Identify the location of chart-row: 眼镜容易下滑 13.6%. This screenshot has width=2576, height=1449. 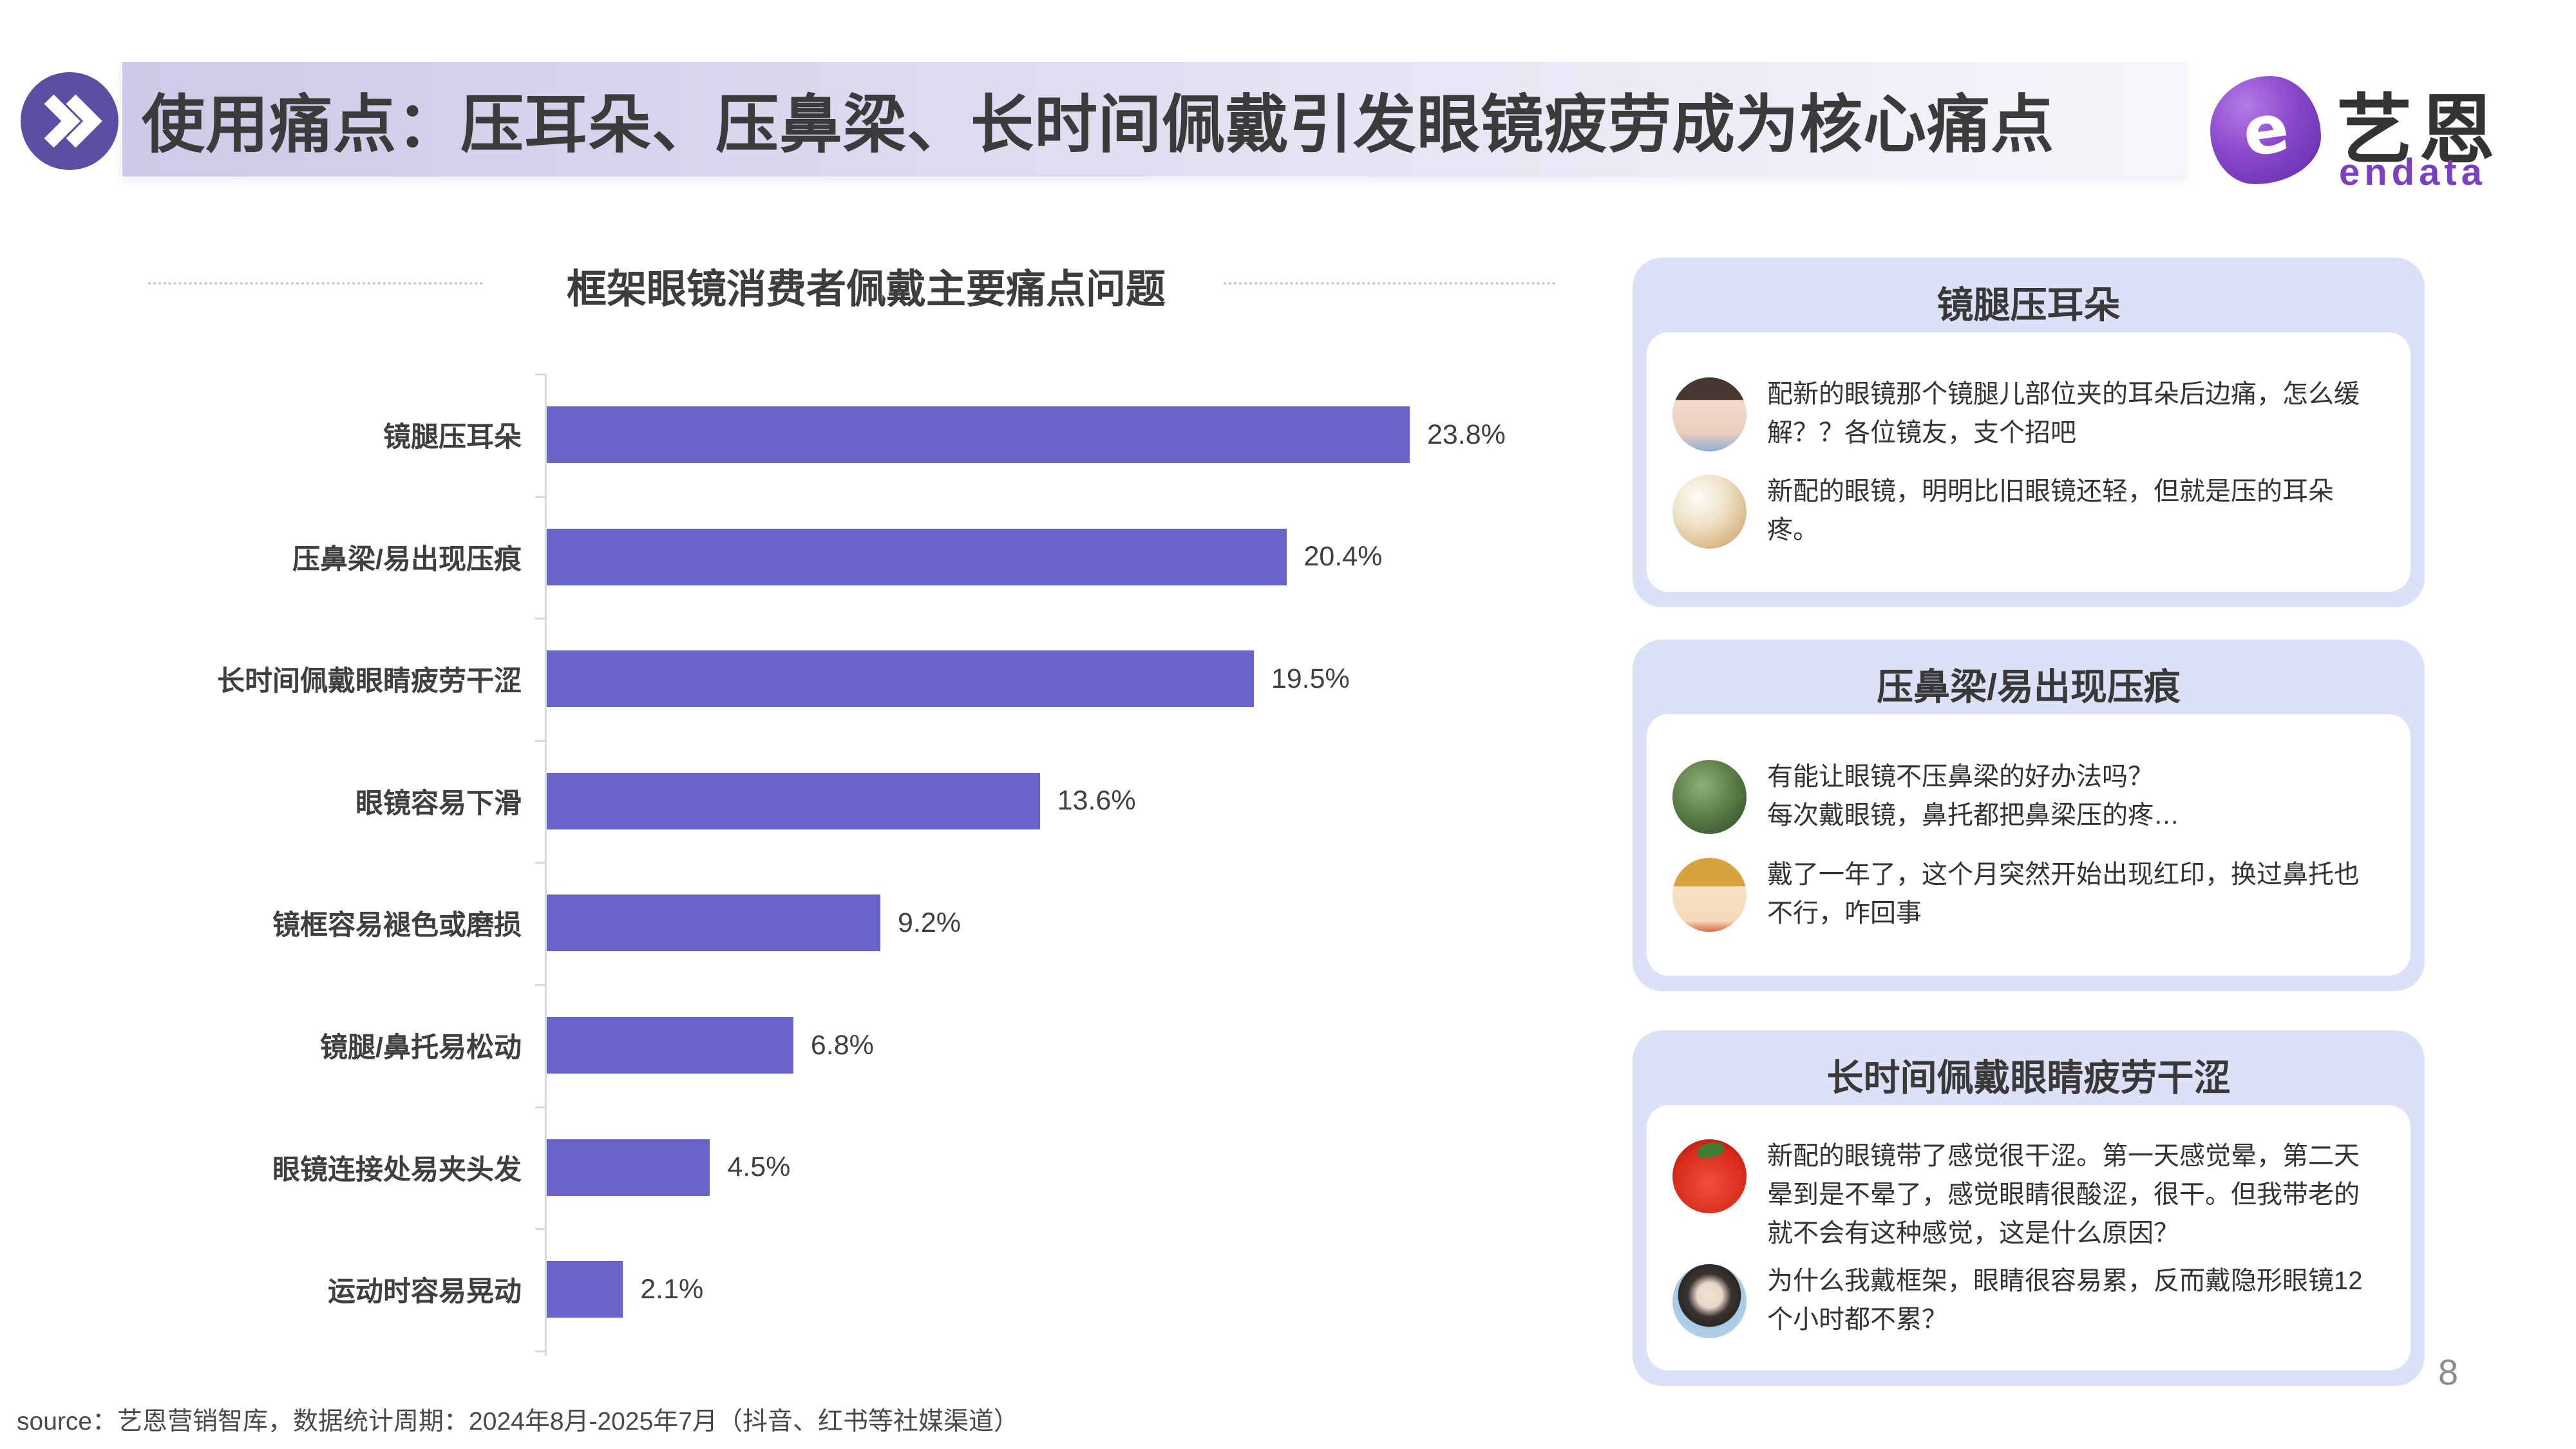
(818, 801).